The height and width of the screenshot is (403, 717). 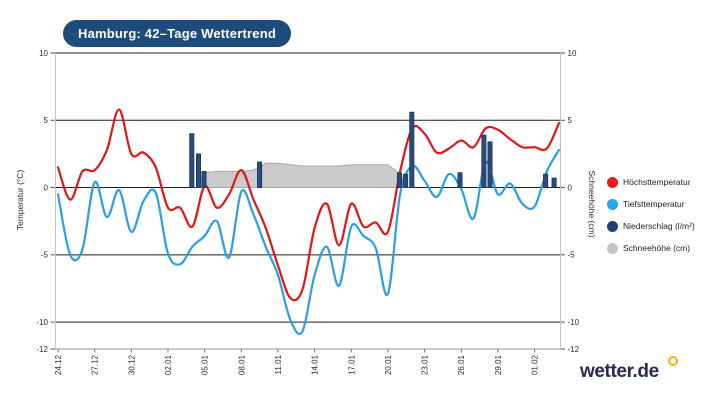 I want to click on svg-text: 30.12, so click(x=131, y=364).